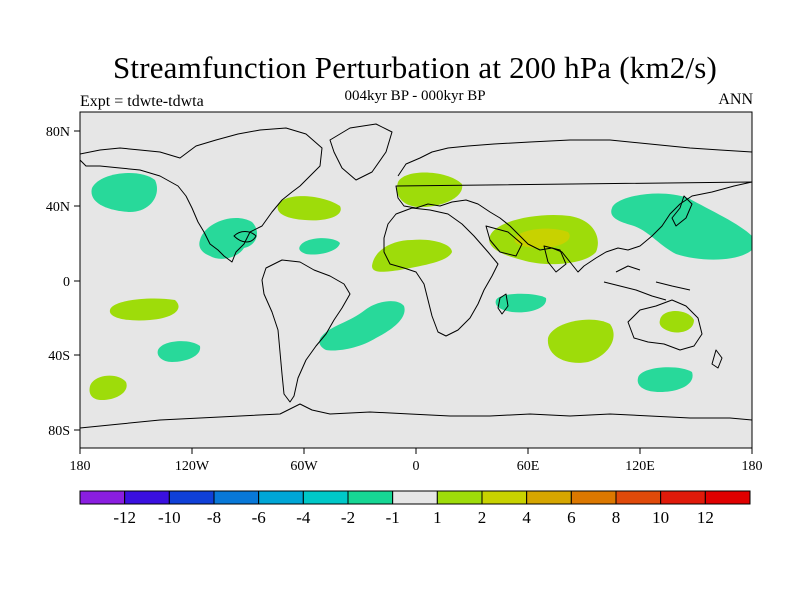 The height and width of the screenshot is (600, 800). I want to click on coast-gulf-mexico, so click(245, 237).